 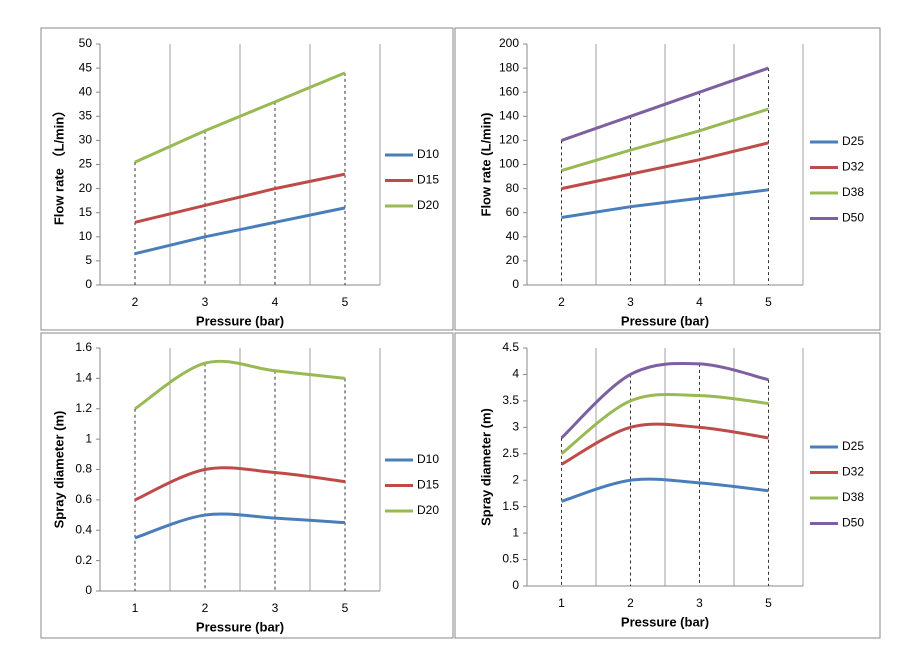 I want to click on y-tick-label: 0.4, so click(x=83, y=529).